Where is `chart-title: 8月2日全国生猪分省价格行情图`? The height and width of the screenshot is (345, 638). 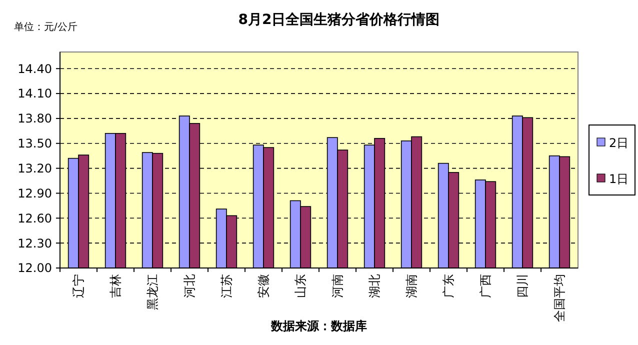 chart-title: 8月2日全国生猪分省价格行情图 is located at coordinates (339, 20).